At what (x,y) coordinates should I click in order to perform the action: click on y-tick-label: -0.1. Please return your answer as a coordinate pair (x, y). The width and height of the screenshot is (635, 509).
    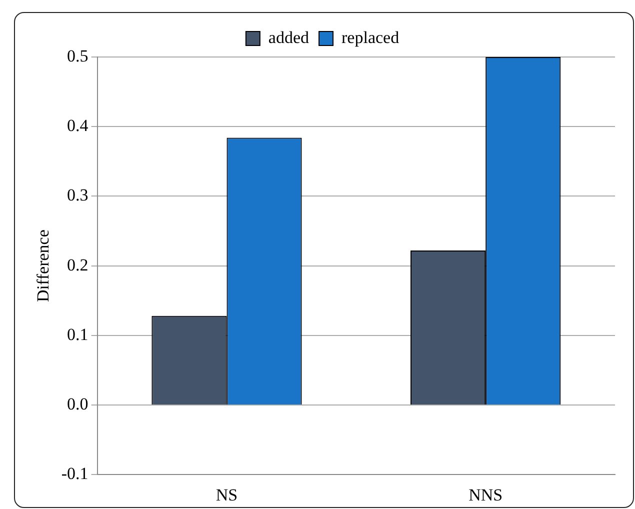
    Looking at the image, I should click on (74, 474).